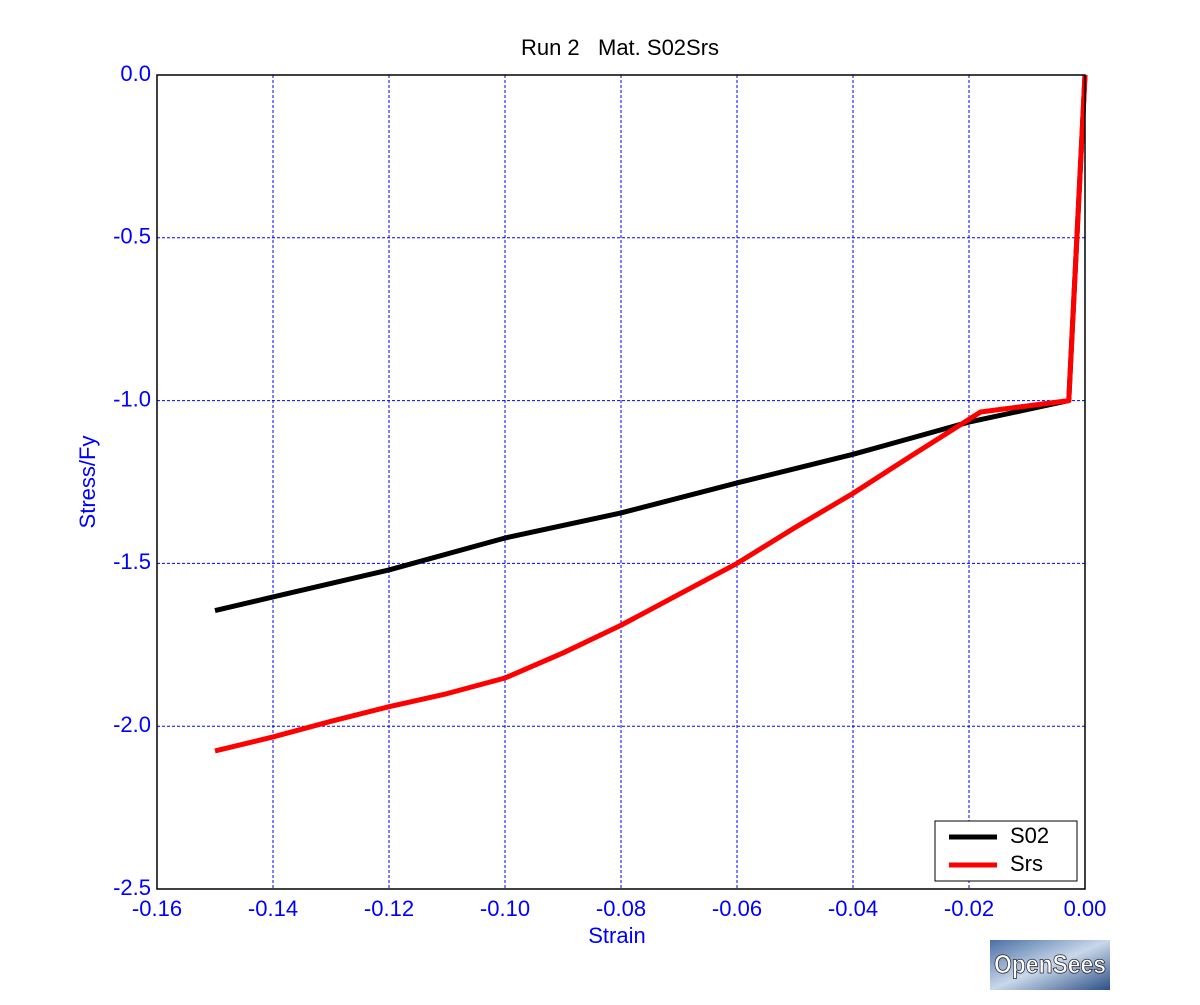 The width and height of the screenshot is (1200, 1005). What do you see at coordinates (132, 887) in the screenshot?
I see `y-tick-label: -2.5` at bounding box center [132, 887].